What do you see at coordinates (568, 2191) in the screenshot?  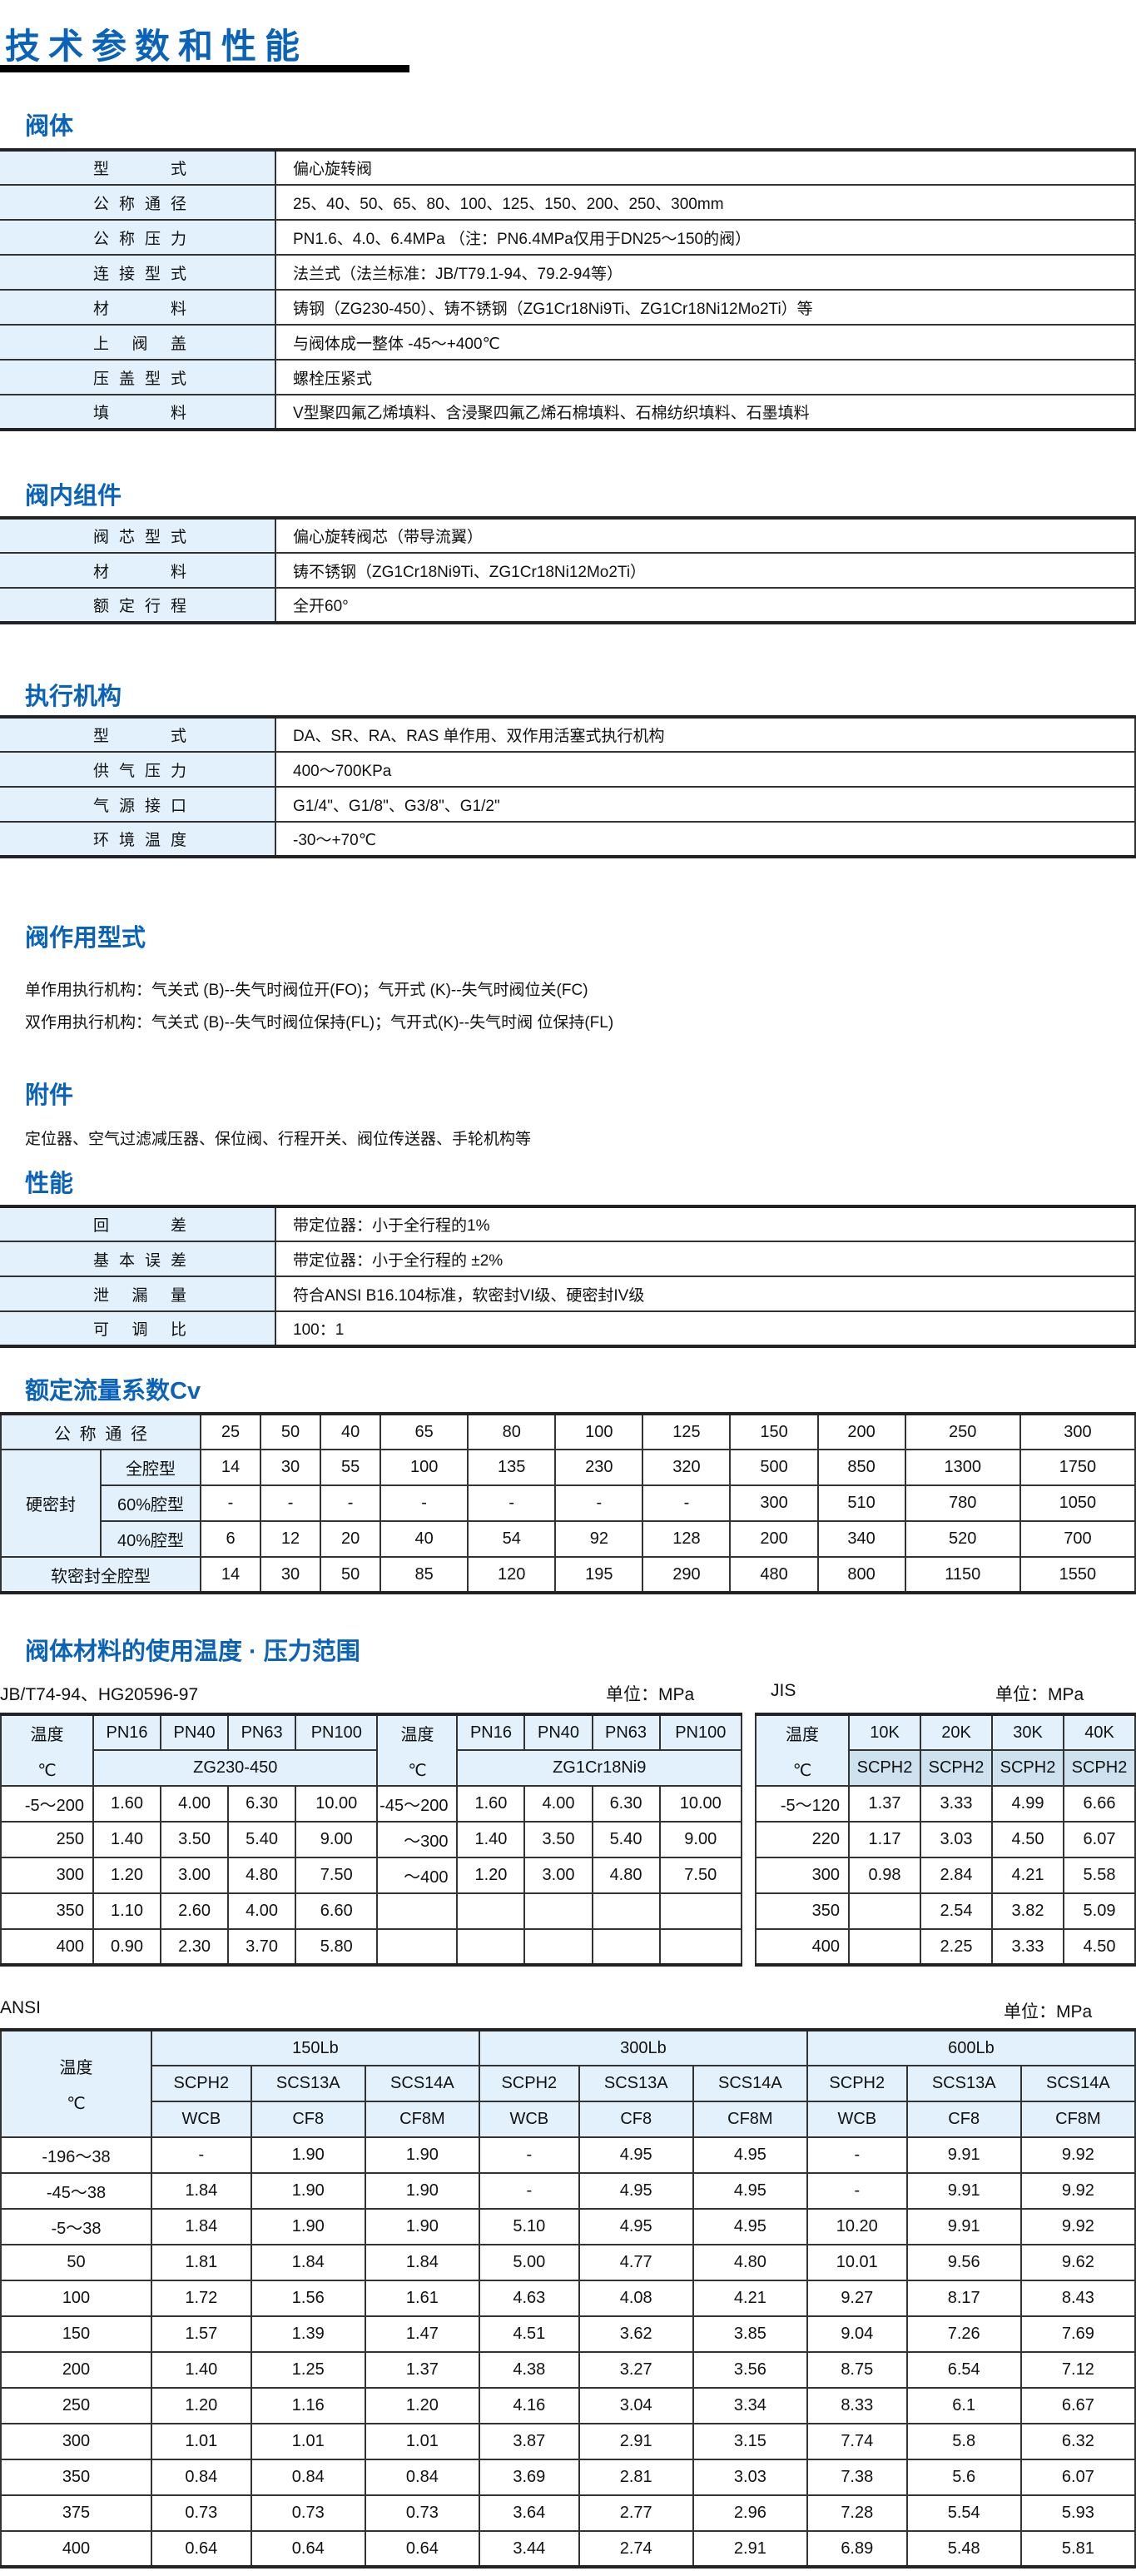 I see `table-row: -45～38 1.84 1.90 1.90-4.95 4.95-9.91 9.92` at bounding box center [568, 2191].